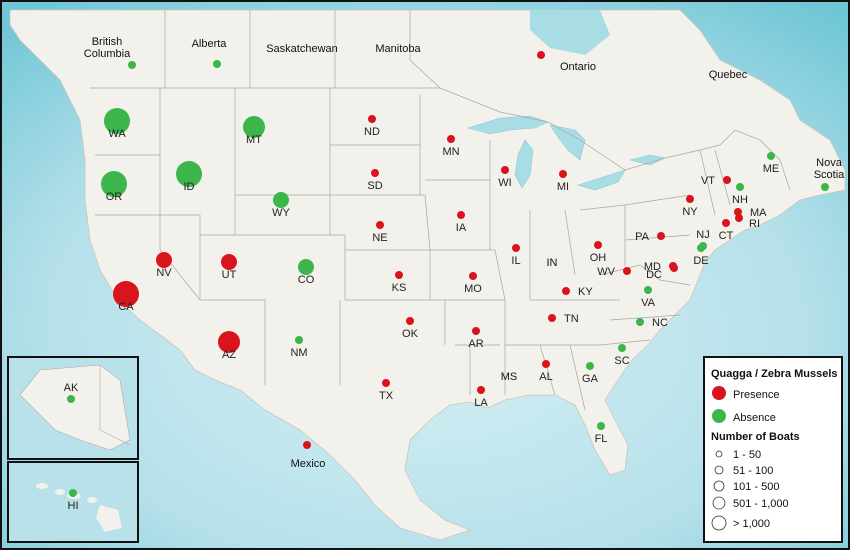 The image size is (850, 550). What do you see at coordinates (771, 156) in the screenshot?
I see `marker-me` at bounding box center [771, 156].